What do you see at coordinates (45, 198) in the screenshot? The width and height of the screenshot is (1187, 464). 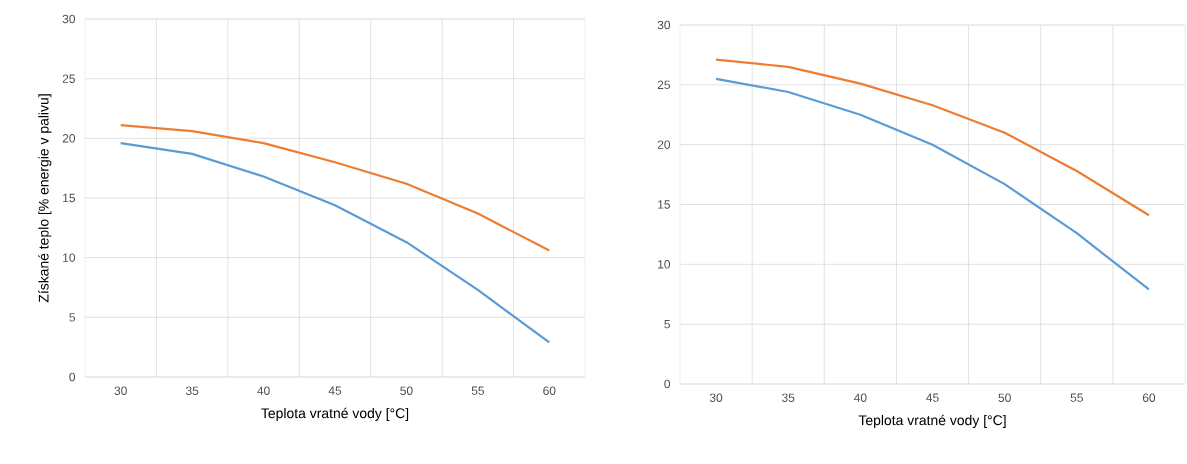 I see `y-axis-title: Získané teplo [% energie v palivu]` at bounding box center [45, 198].